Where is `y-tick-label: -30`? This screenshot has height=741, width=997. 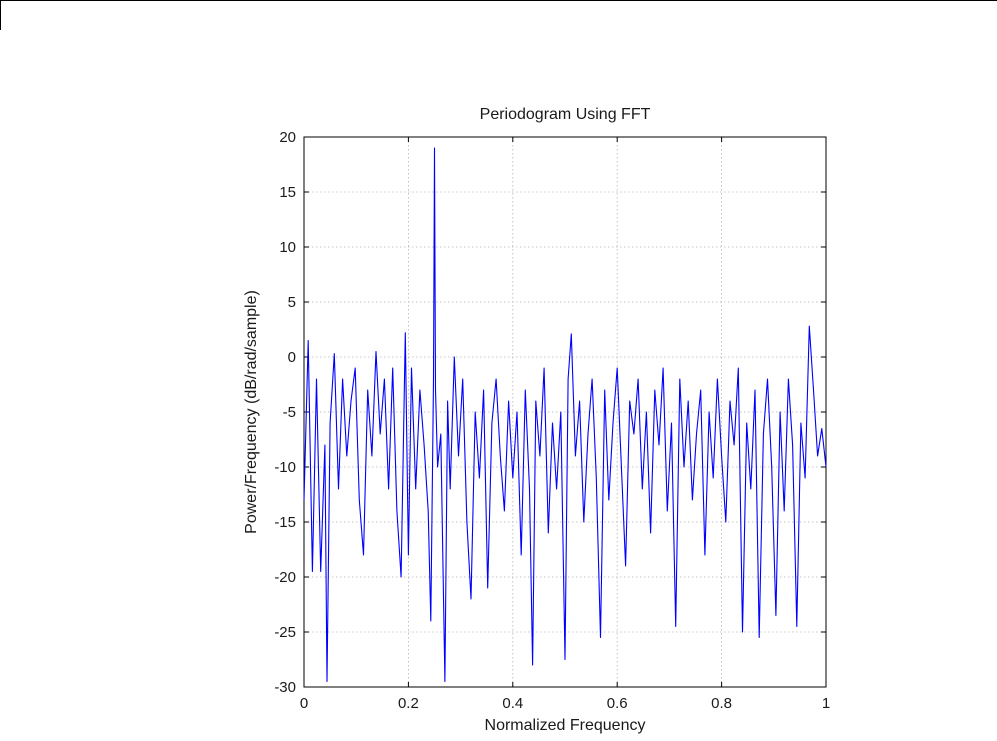
y-tick-label: -30 is located at coordinates (285, 687).